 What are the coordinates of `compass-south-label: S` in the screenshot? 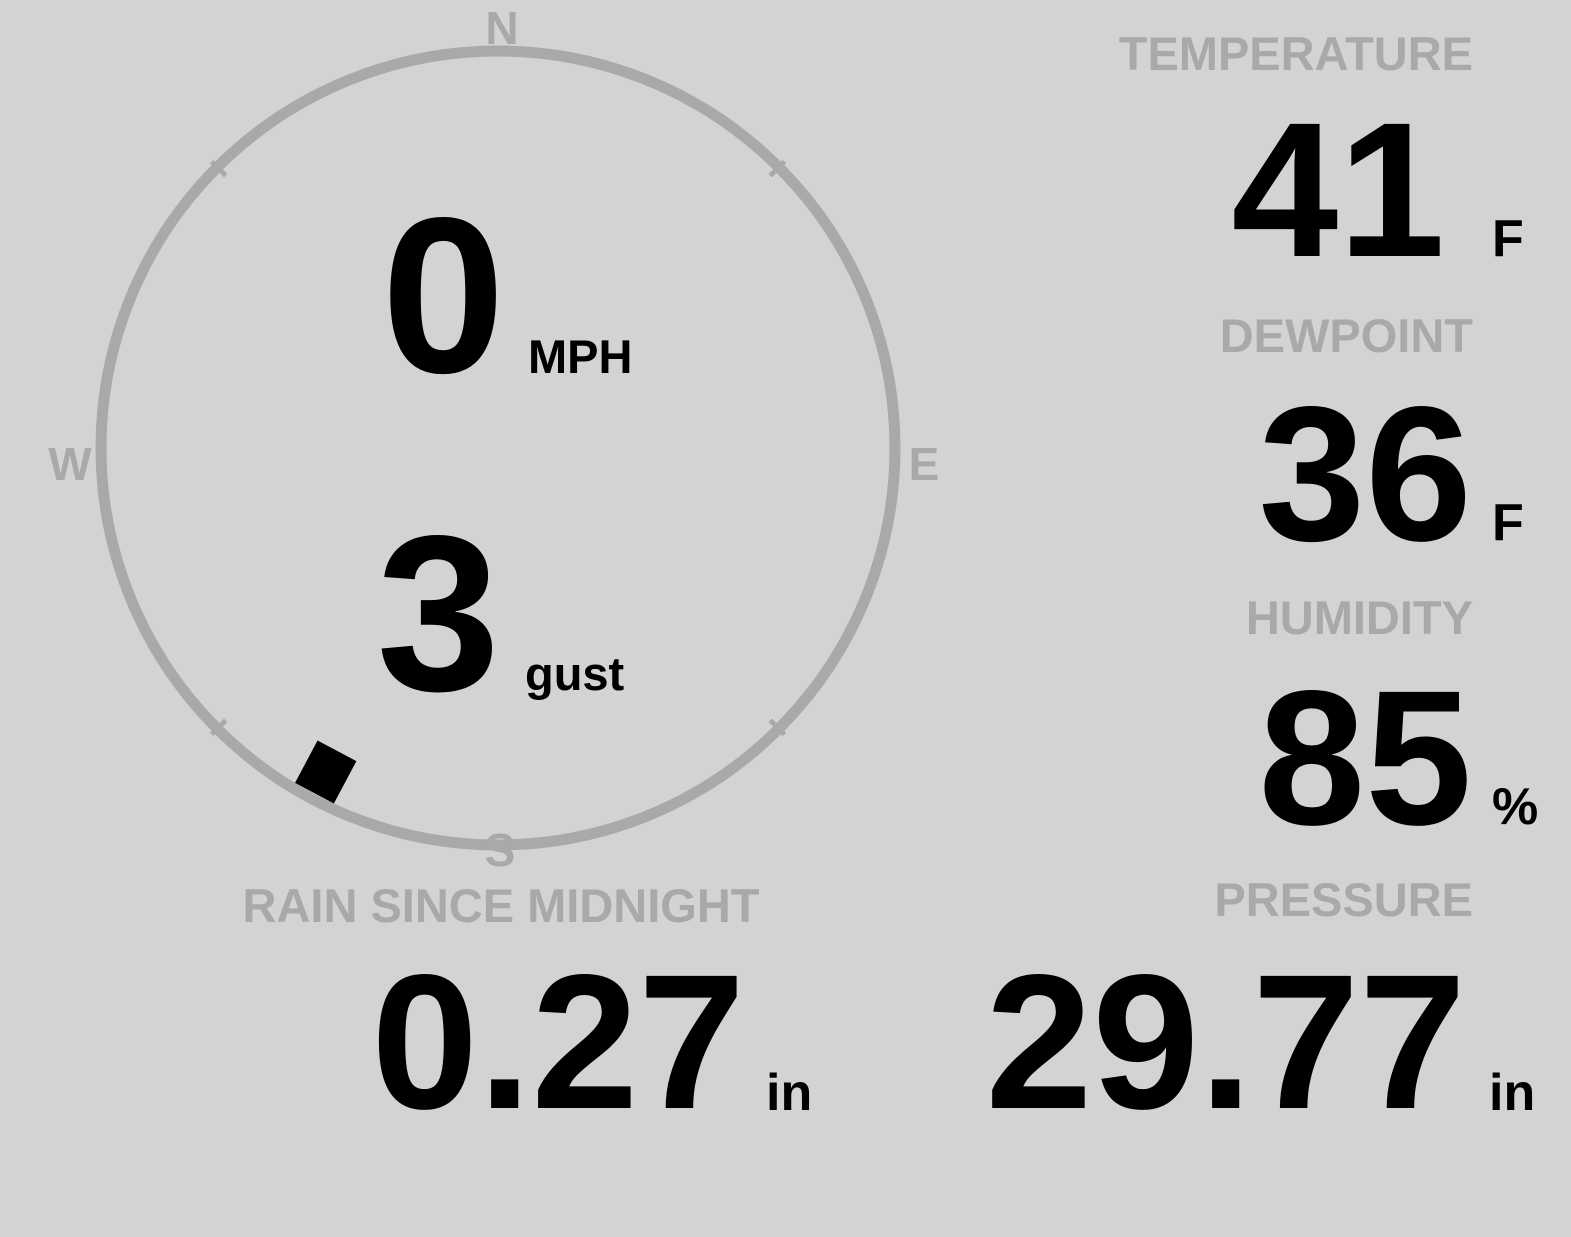 It's located at (500, 850).